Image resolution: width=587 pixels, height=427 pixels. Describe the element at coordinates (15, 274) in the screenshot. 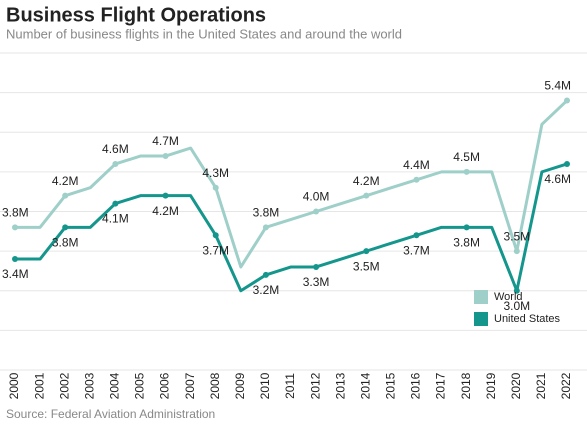

I see `data-label: 3.4M` at that location.